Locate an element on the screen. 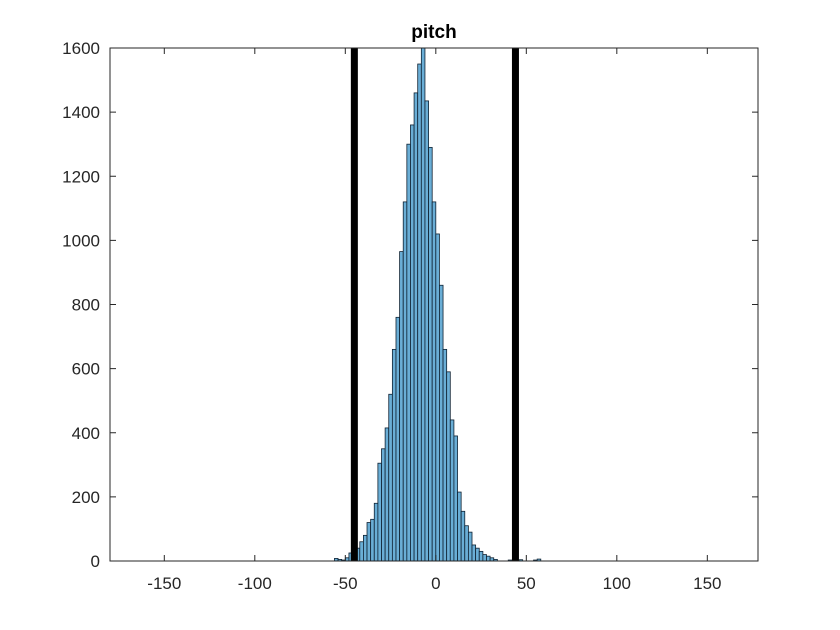 This screenshot has width=840, height=630. y-tick-label-1: 200 is located at coordinates (86, 497).